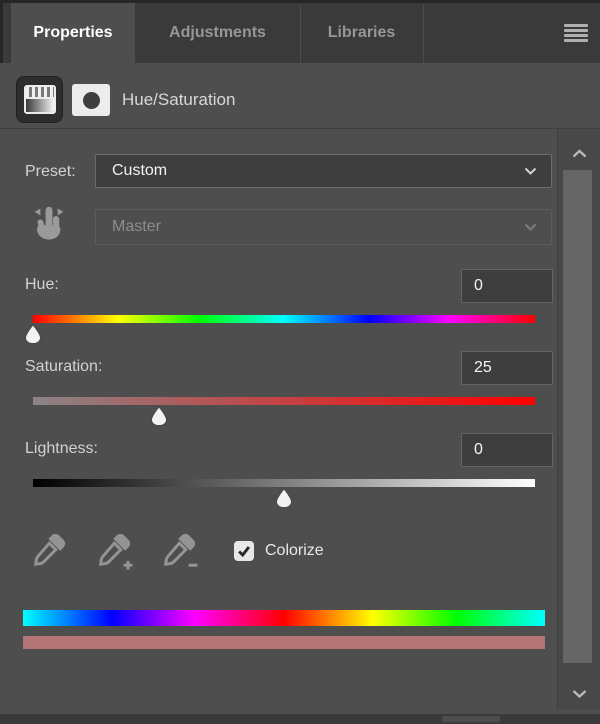 Image resolution: width=600 pixels, height=724 pixels. What do you see at coordinates (284, 319) in the screenshot?
I see `hue-slider-track` at bounding box center [284, 319].